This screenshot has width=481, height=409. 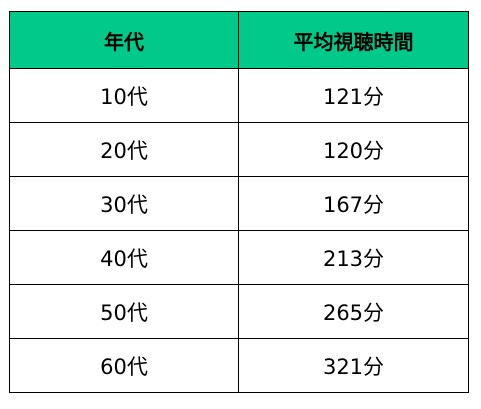 I want to click on viewing-time-cell: 167分, so click(x=353, y=203).